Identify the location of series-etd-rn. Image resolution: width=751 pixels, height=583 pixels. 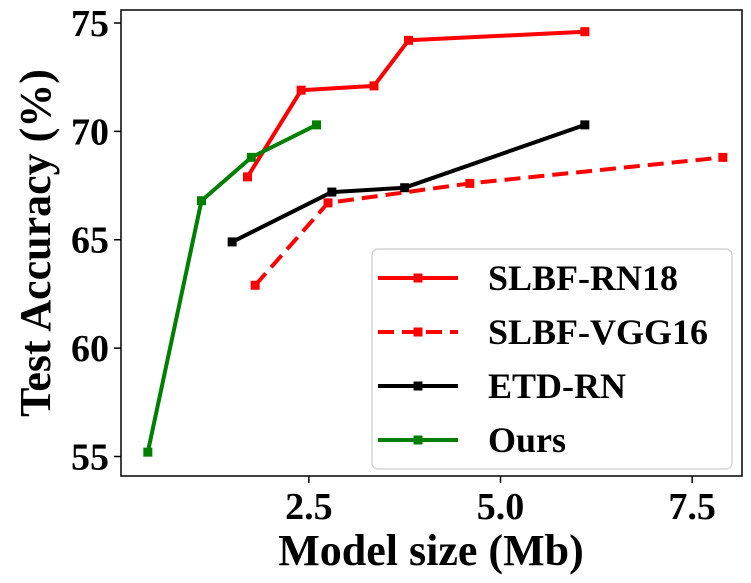
(408, 183).